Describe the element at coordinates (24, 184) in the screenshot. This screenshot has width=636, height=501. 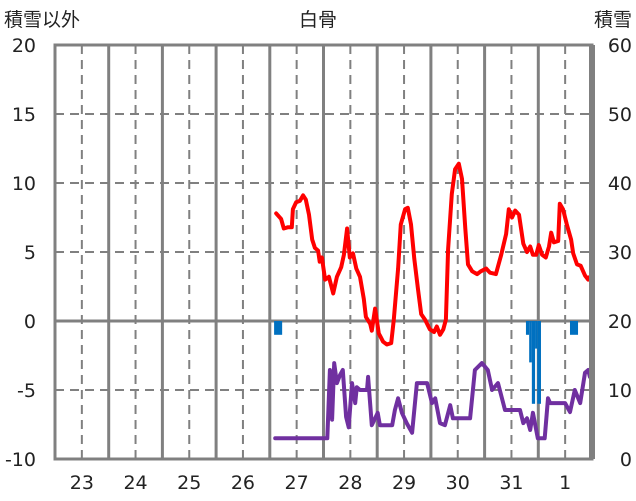
I see `left-tick-label: 10` at that location.